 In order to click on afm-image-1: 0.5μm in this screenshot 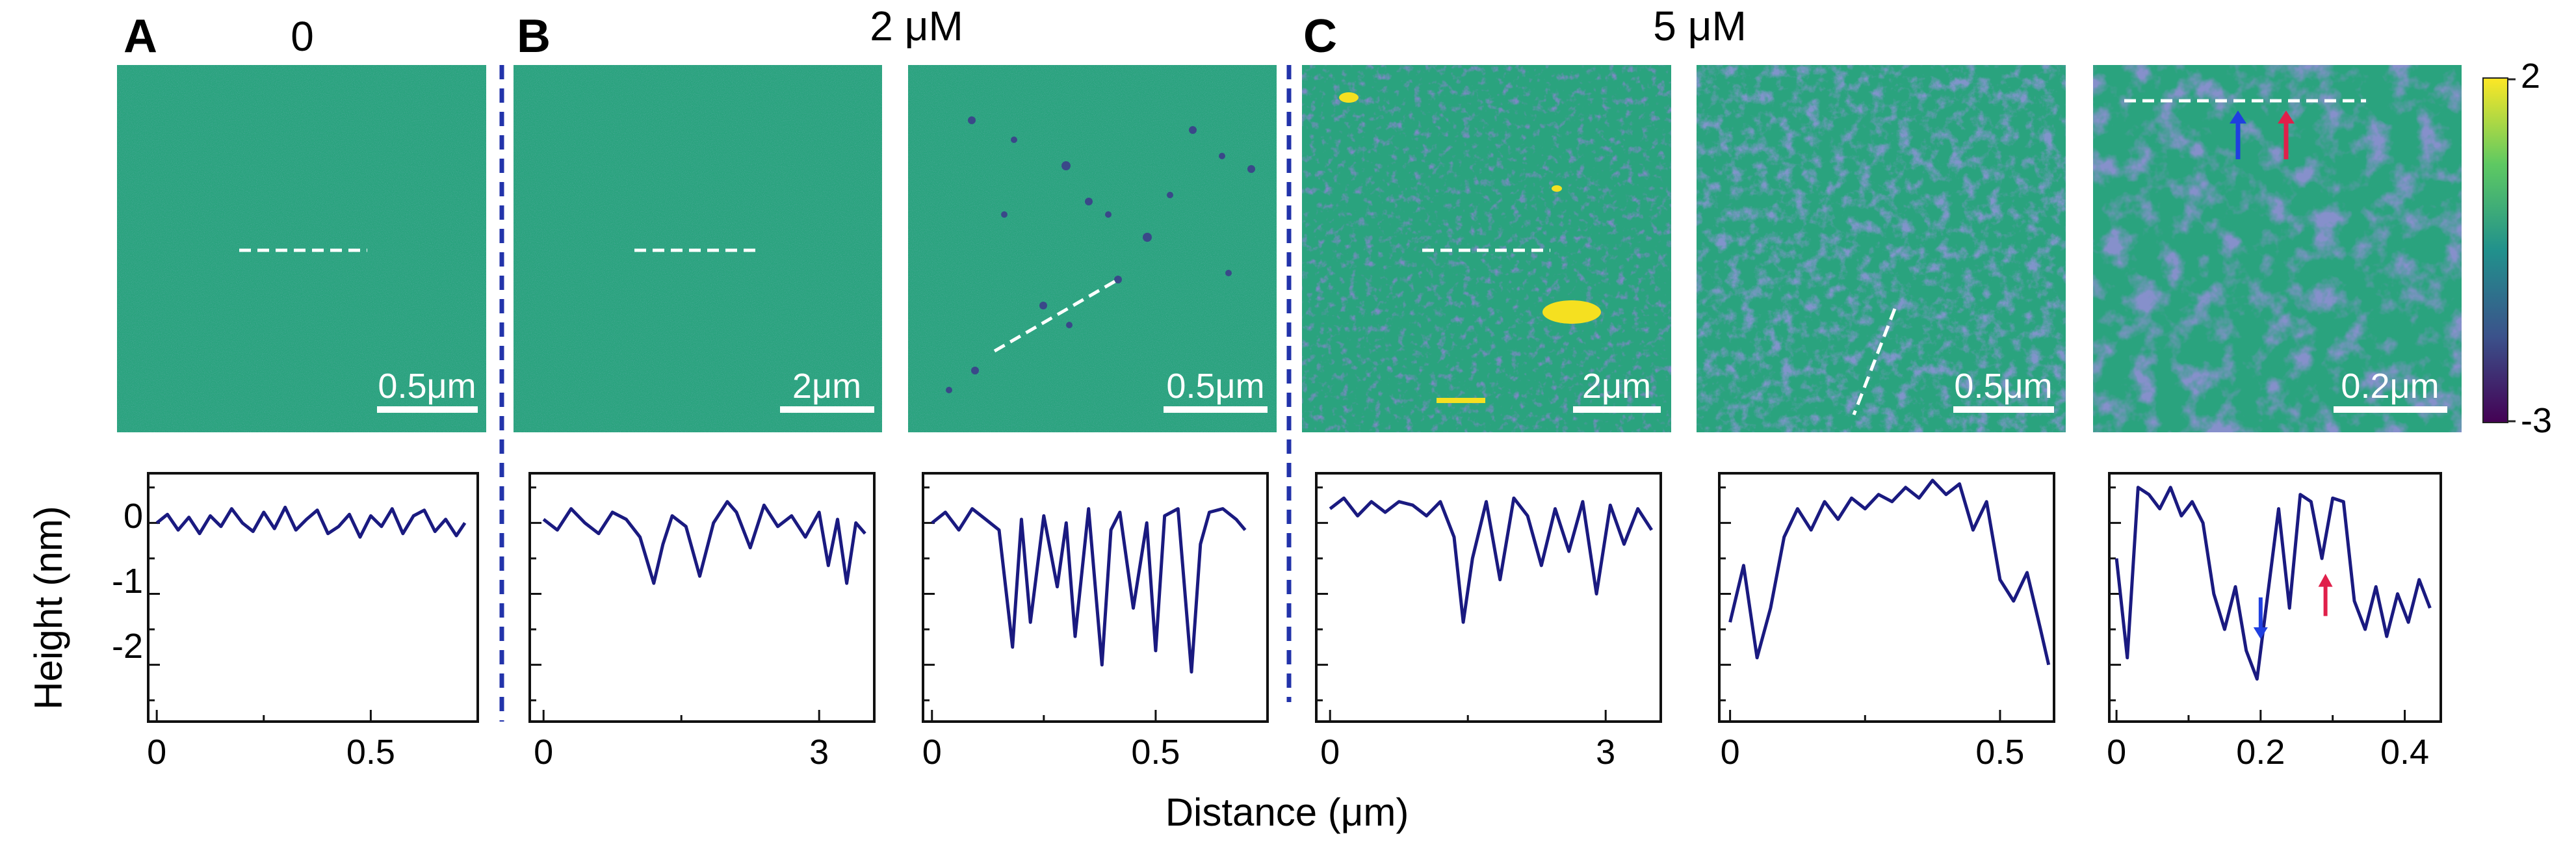, I will do `click(301, 249)`.